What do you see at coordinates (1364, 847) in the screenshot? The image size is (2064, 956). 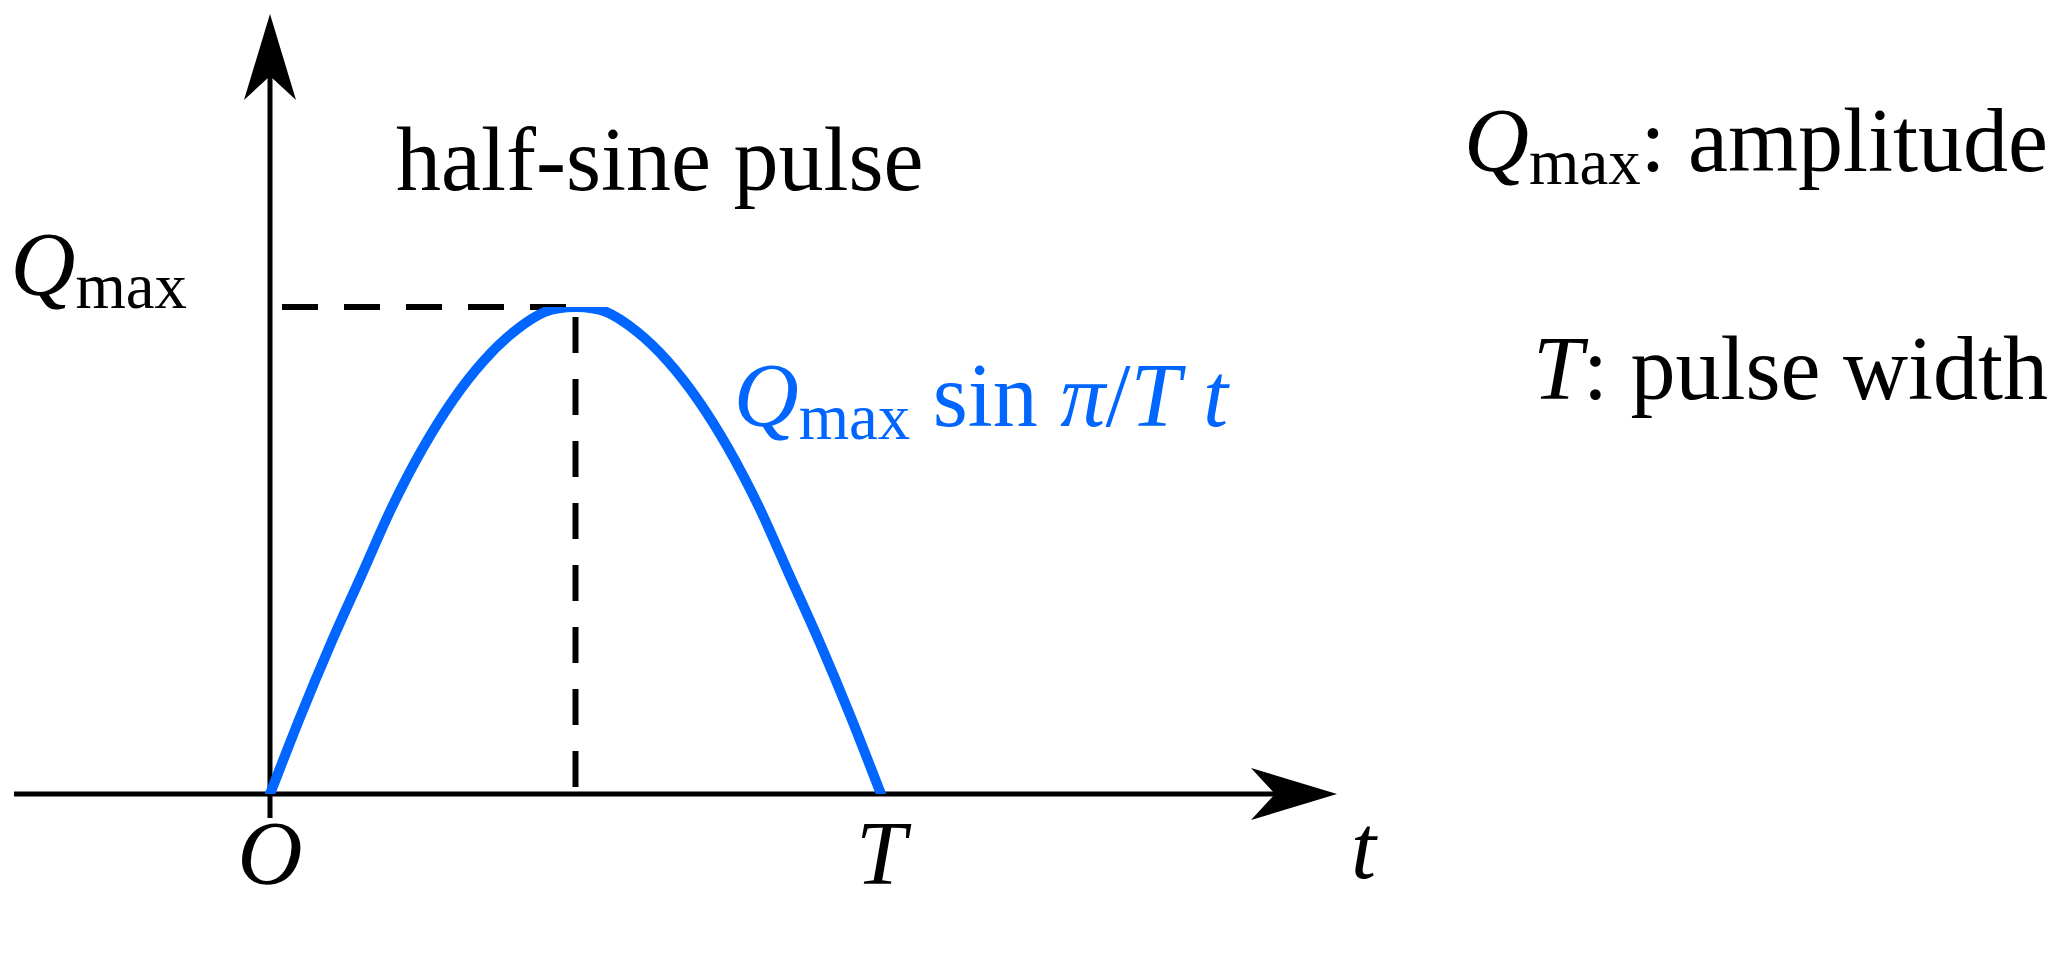 I see `x-axis-title: t` at bounding box center [1364, 847].